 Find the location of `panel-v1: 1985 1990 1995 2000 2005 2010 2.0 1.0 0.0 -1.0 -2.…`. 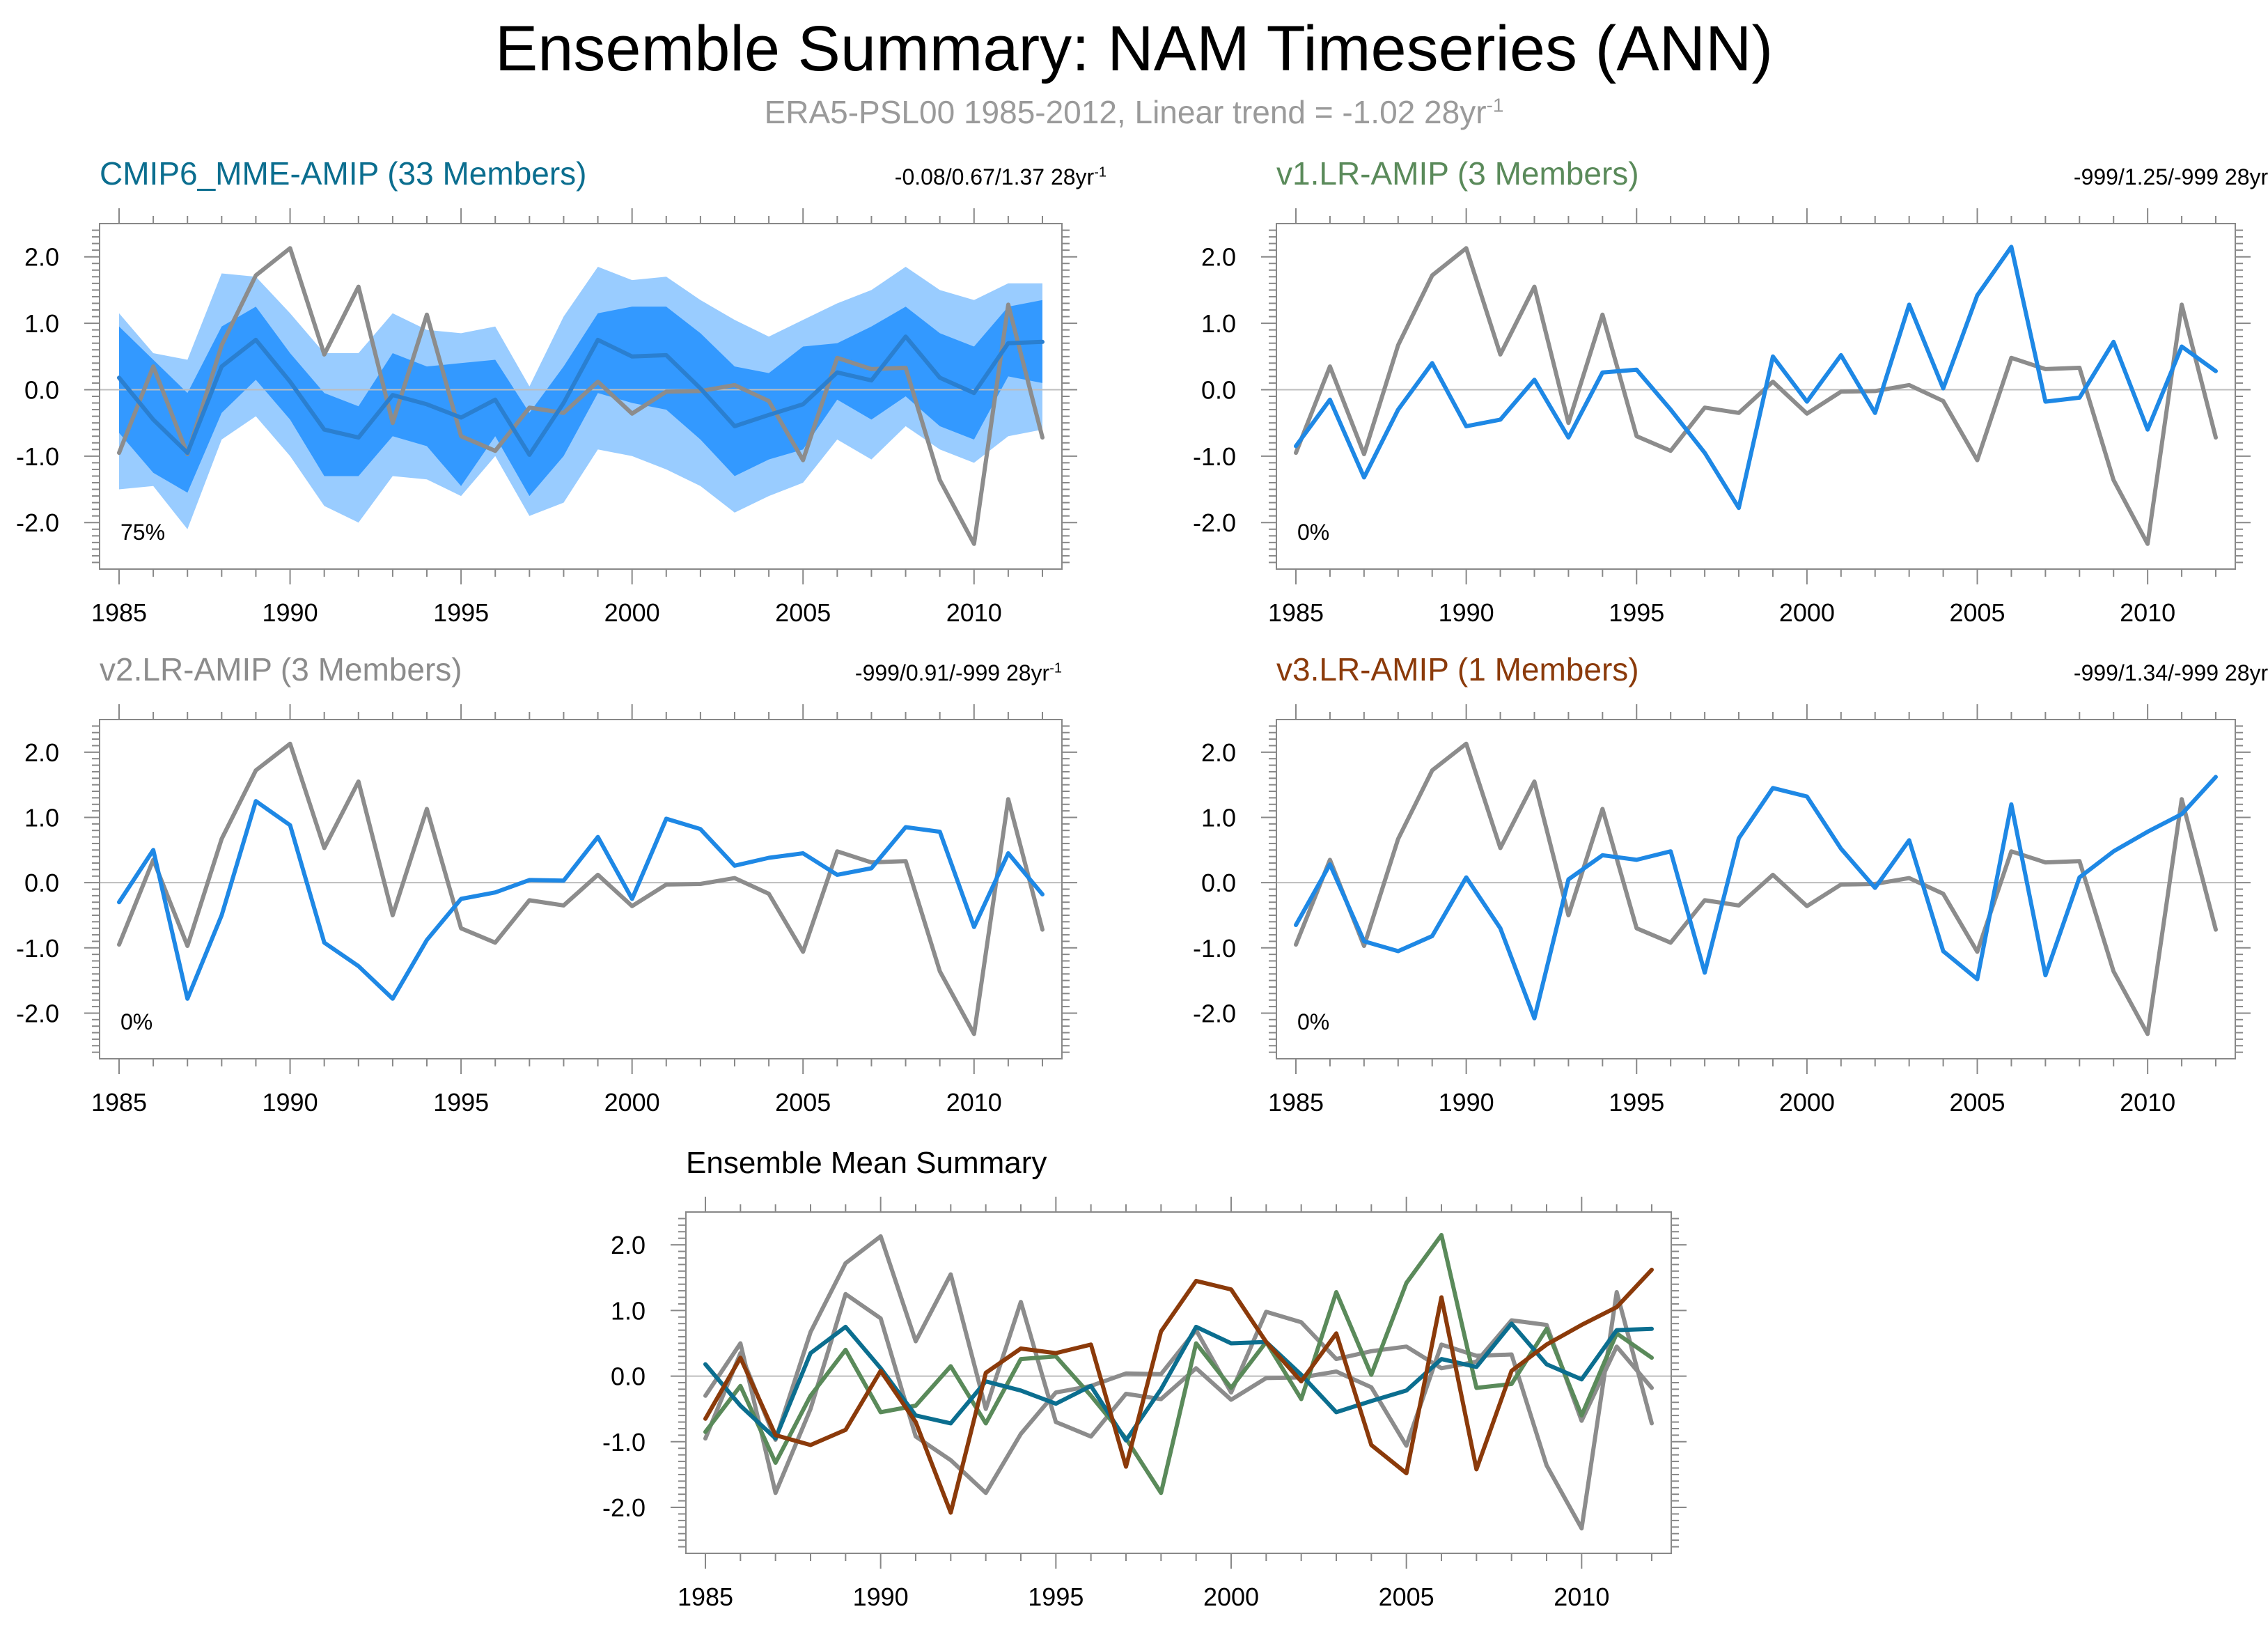

panel-v1: 1985 1990 1995 2000 2005 2010 2.0 1.0 0.0 -1.0 -2.… is located at coordinates (1722, 417).